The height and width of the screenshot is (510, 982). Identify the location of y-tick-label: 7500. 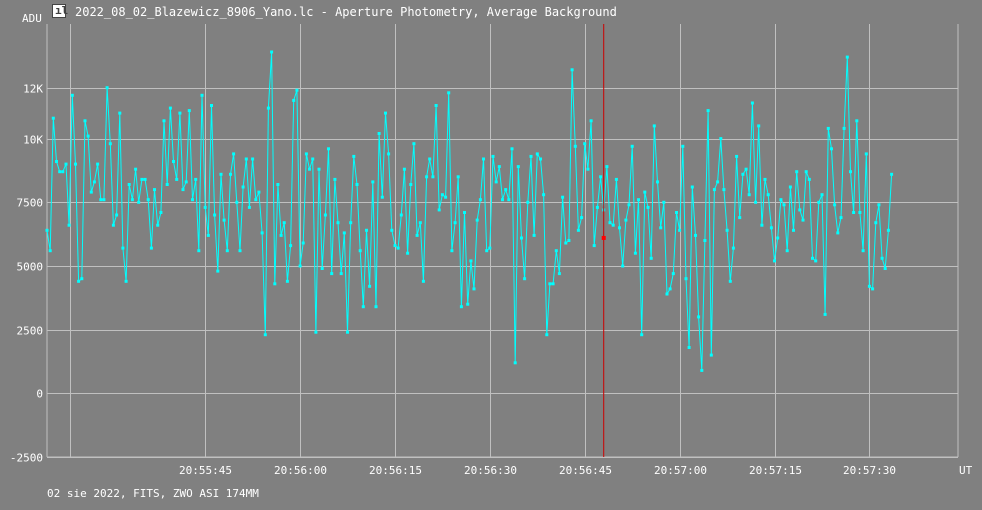
(30, 203).